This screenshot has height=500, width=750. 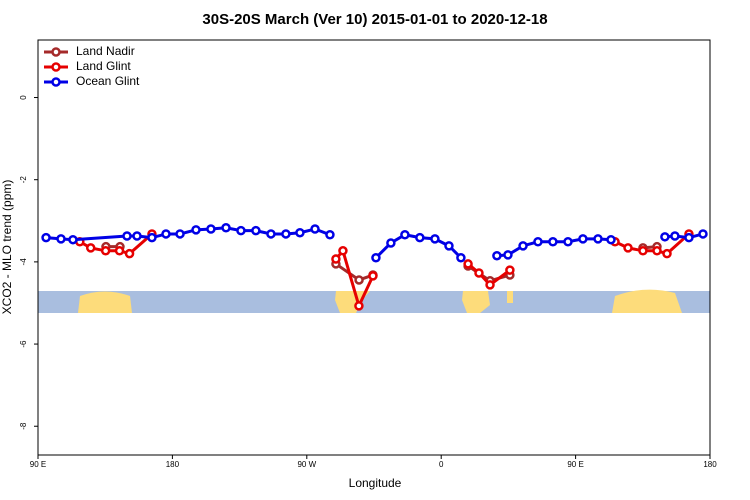 I want to click on y-tick-label: -2, so click(x=23, y=180).